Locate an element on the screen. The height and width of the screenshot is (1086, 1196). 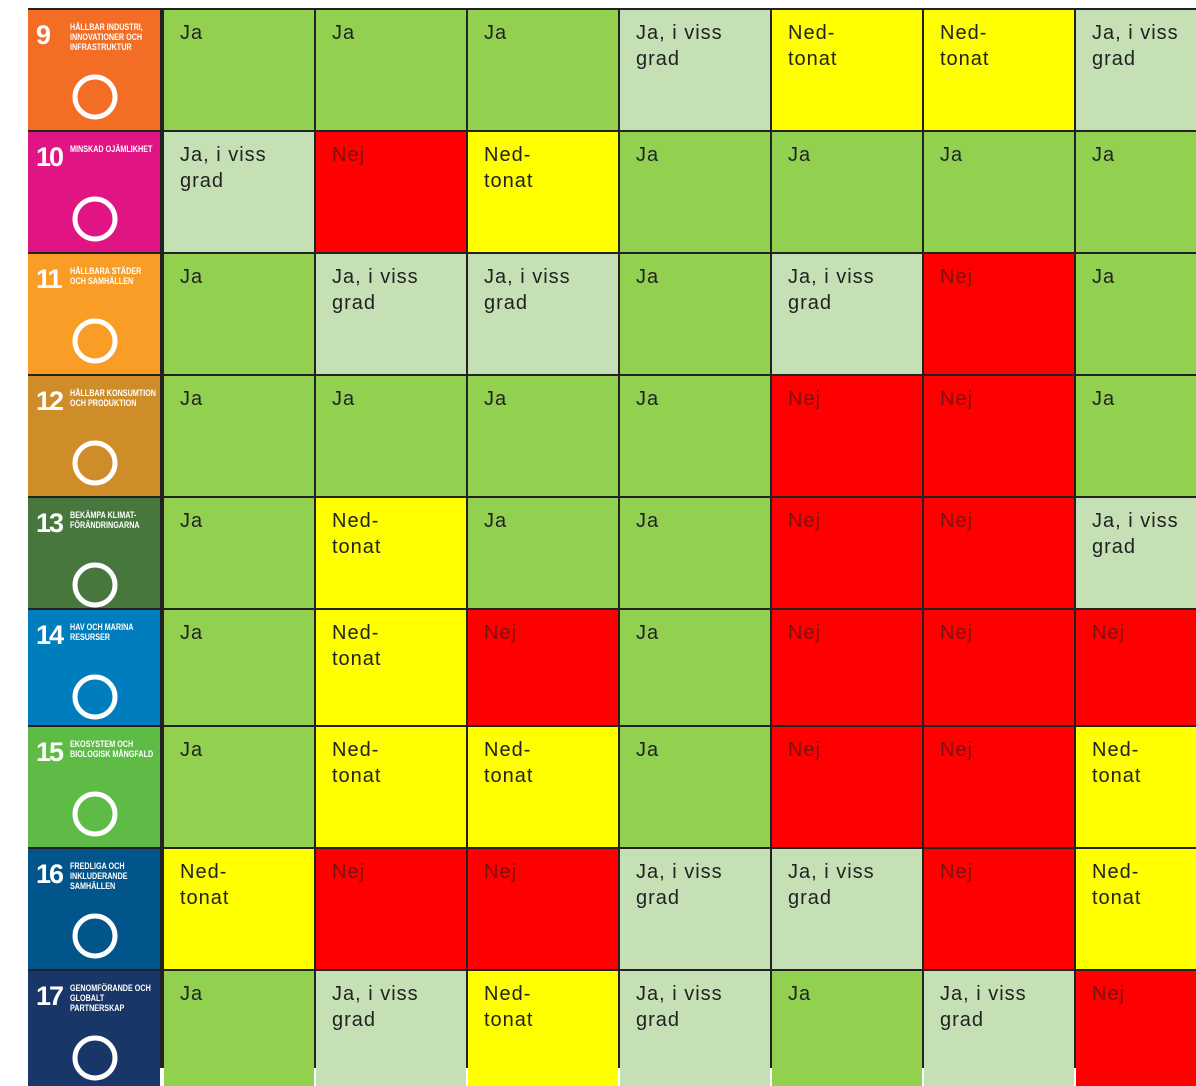
goal-tile: 13 BEKÄMPA KLIMAT-FÖRÄNDRINGARNA is located at coordinates (94, 553).